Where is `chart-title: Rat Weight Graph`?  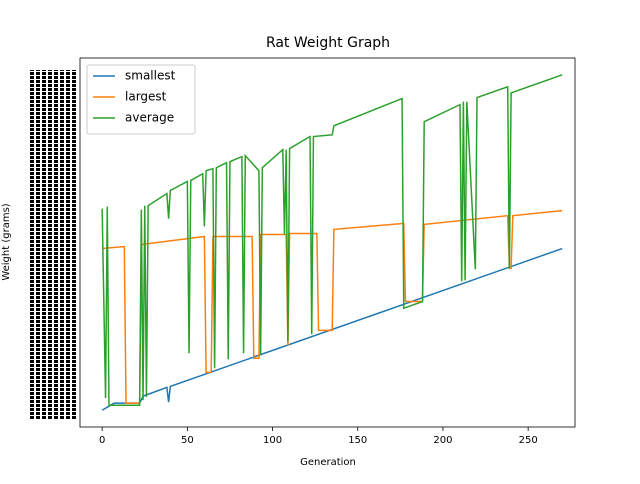
chart-title: Rat Weight Graph is located at coordinates (328, 43).